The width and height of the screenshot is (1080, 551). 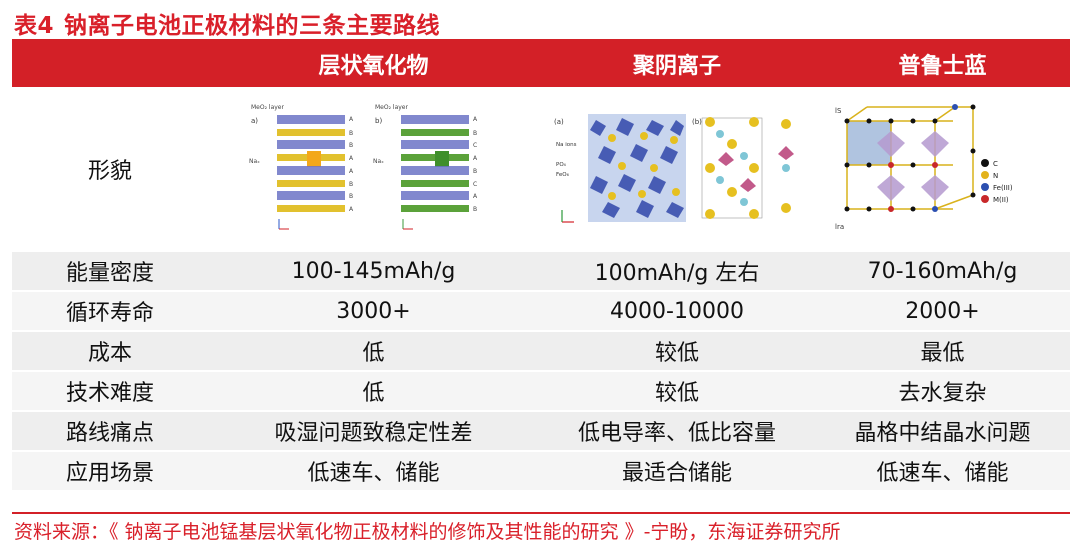 I want to click on ls-label: lS, so click(x=838, y=111).